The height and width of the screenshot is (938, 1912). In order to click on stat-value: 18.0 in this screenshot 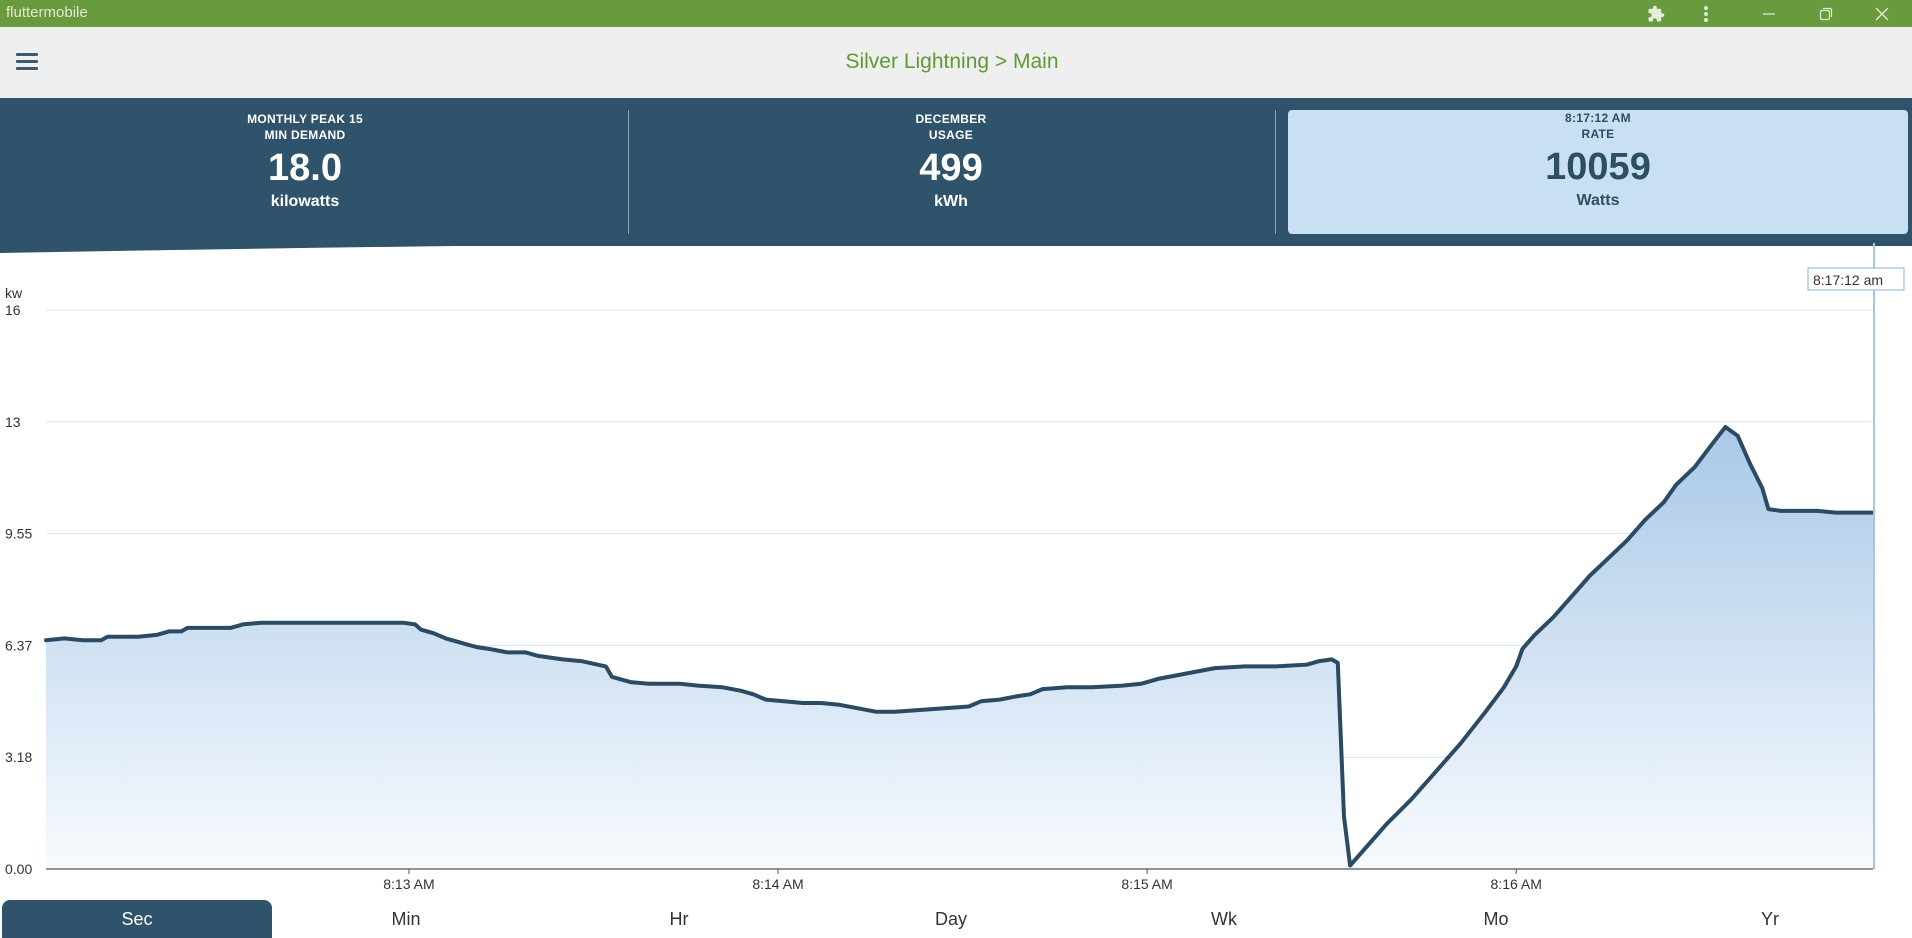, I will do `click(305, 168)`.